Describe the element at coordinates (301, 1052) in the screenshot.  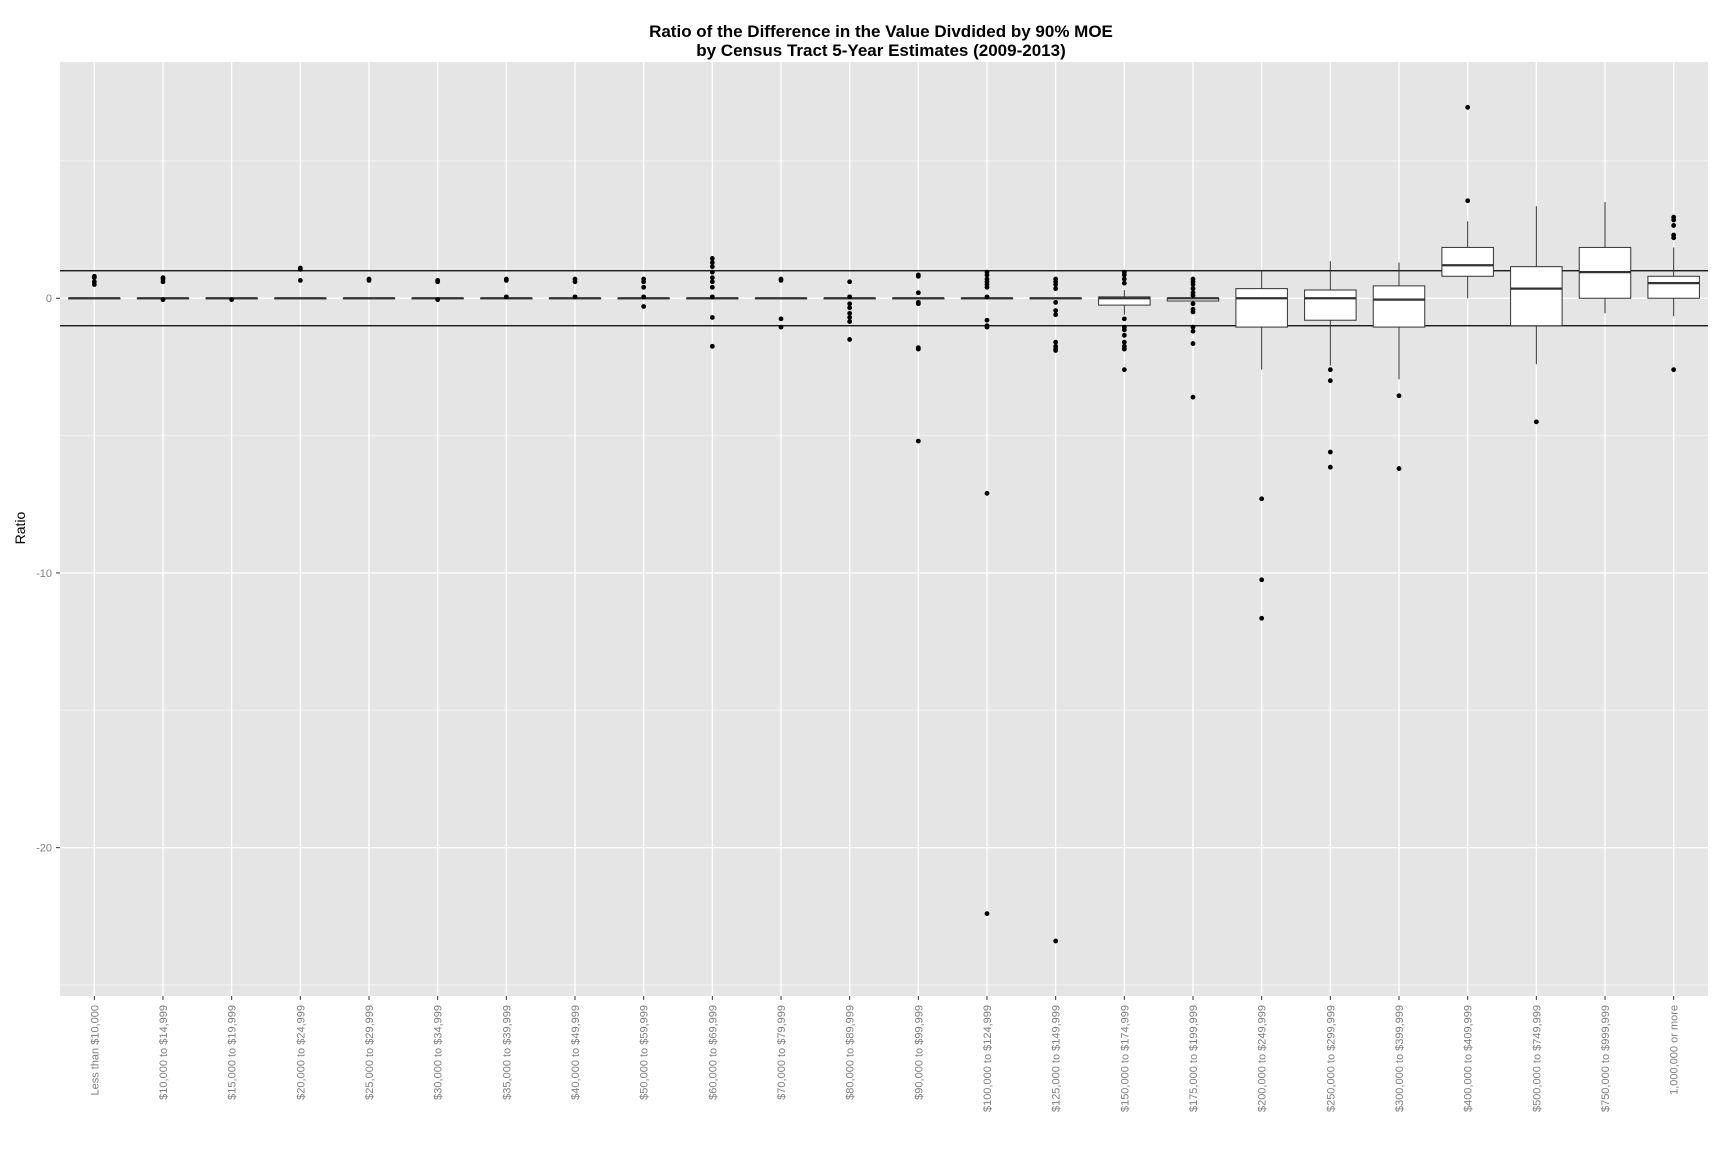
I see `x-tick-label: $20,000 to $24,999` at that location.